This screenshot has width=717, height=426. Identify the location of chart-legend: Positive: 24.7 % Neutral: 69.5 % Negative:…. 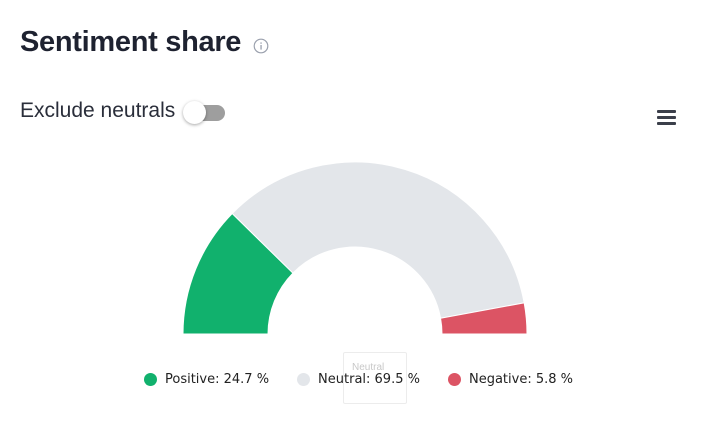
(358, 379).